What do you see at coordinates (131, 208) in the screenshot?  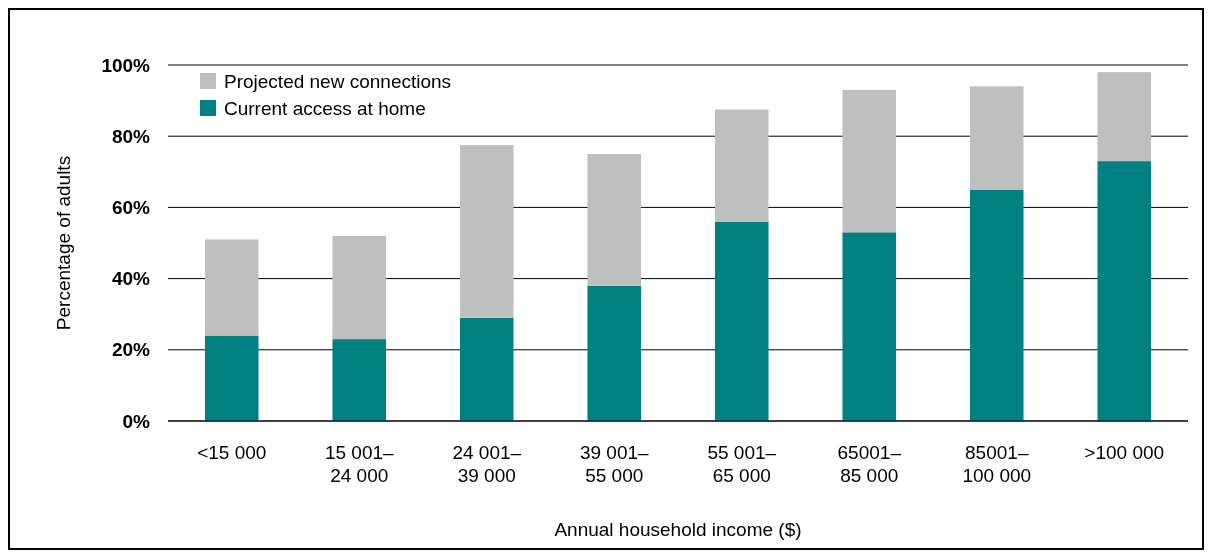 I see `y-tick-label: 60%` at bounding box center [131, 208].